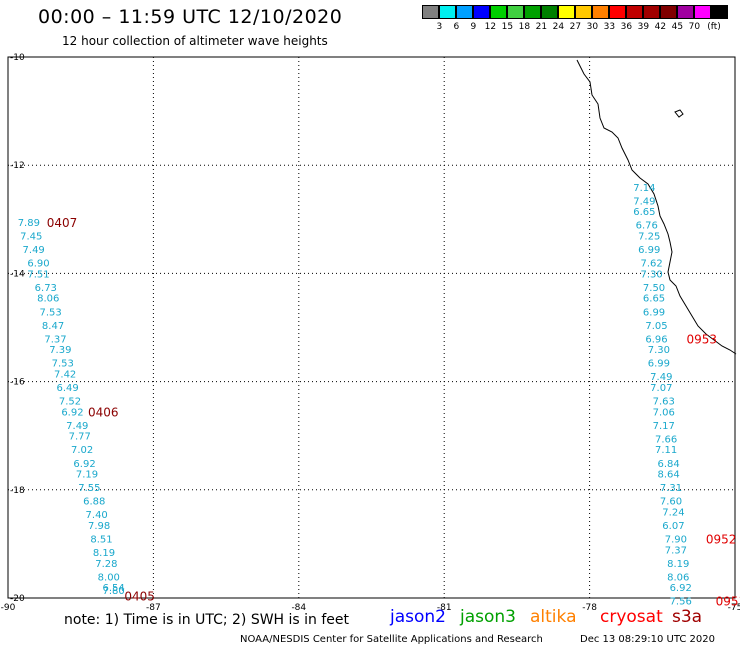  I want to click on wave-height-value: 7.98, so click(99, 526).